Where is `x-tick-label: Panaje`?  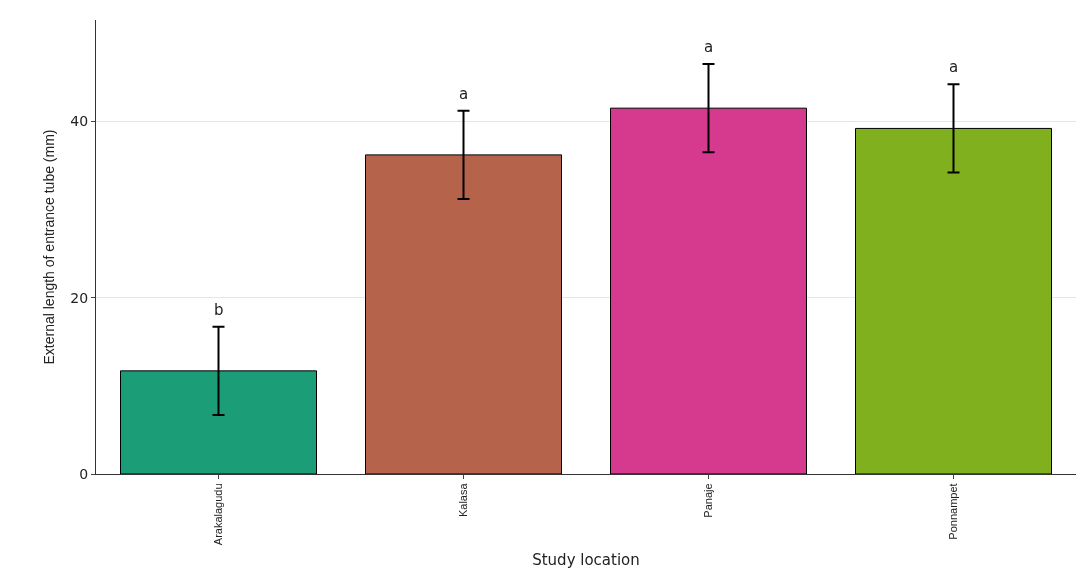
x-tick-label: Panaje is located at coordinates (708, 500).